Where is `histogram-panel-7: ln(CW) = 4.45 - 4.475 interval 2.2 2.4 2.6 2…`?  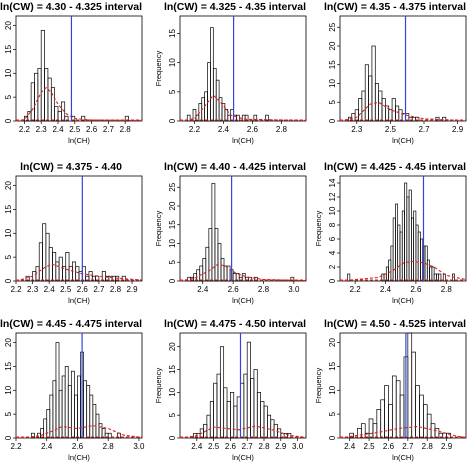 histogram-panel-7: ln(CW) = 4.45 - 4.475 interval 2.2 2.4 2.6 2… is located at coordinates (72, 390).